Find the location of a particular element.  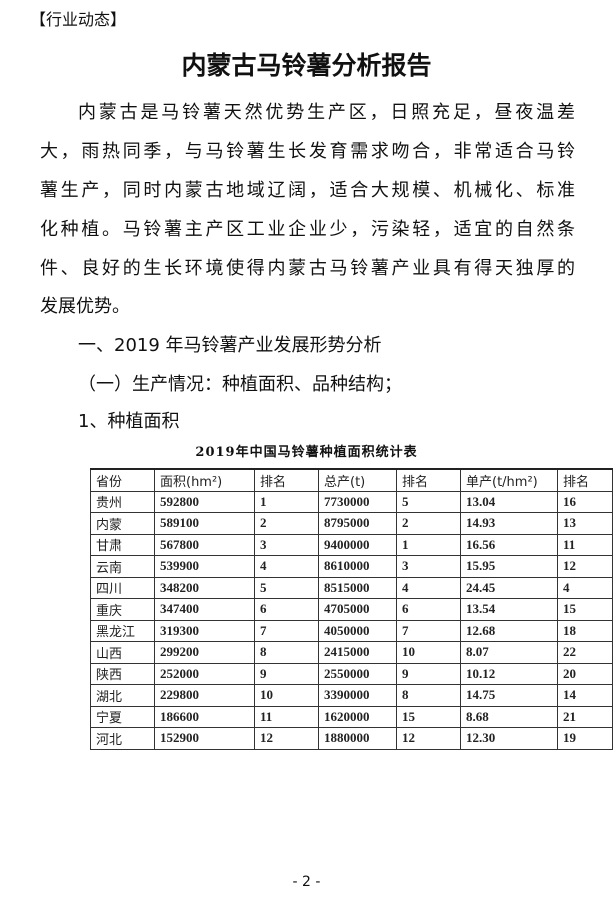

table-cell: 589100 is located at coordinates (204, 523).